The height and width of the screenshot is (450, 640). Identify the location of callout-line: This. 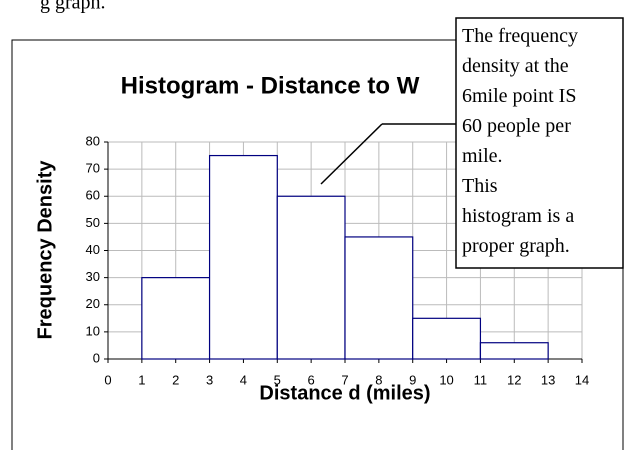
(480, 186).